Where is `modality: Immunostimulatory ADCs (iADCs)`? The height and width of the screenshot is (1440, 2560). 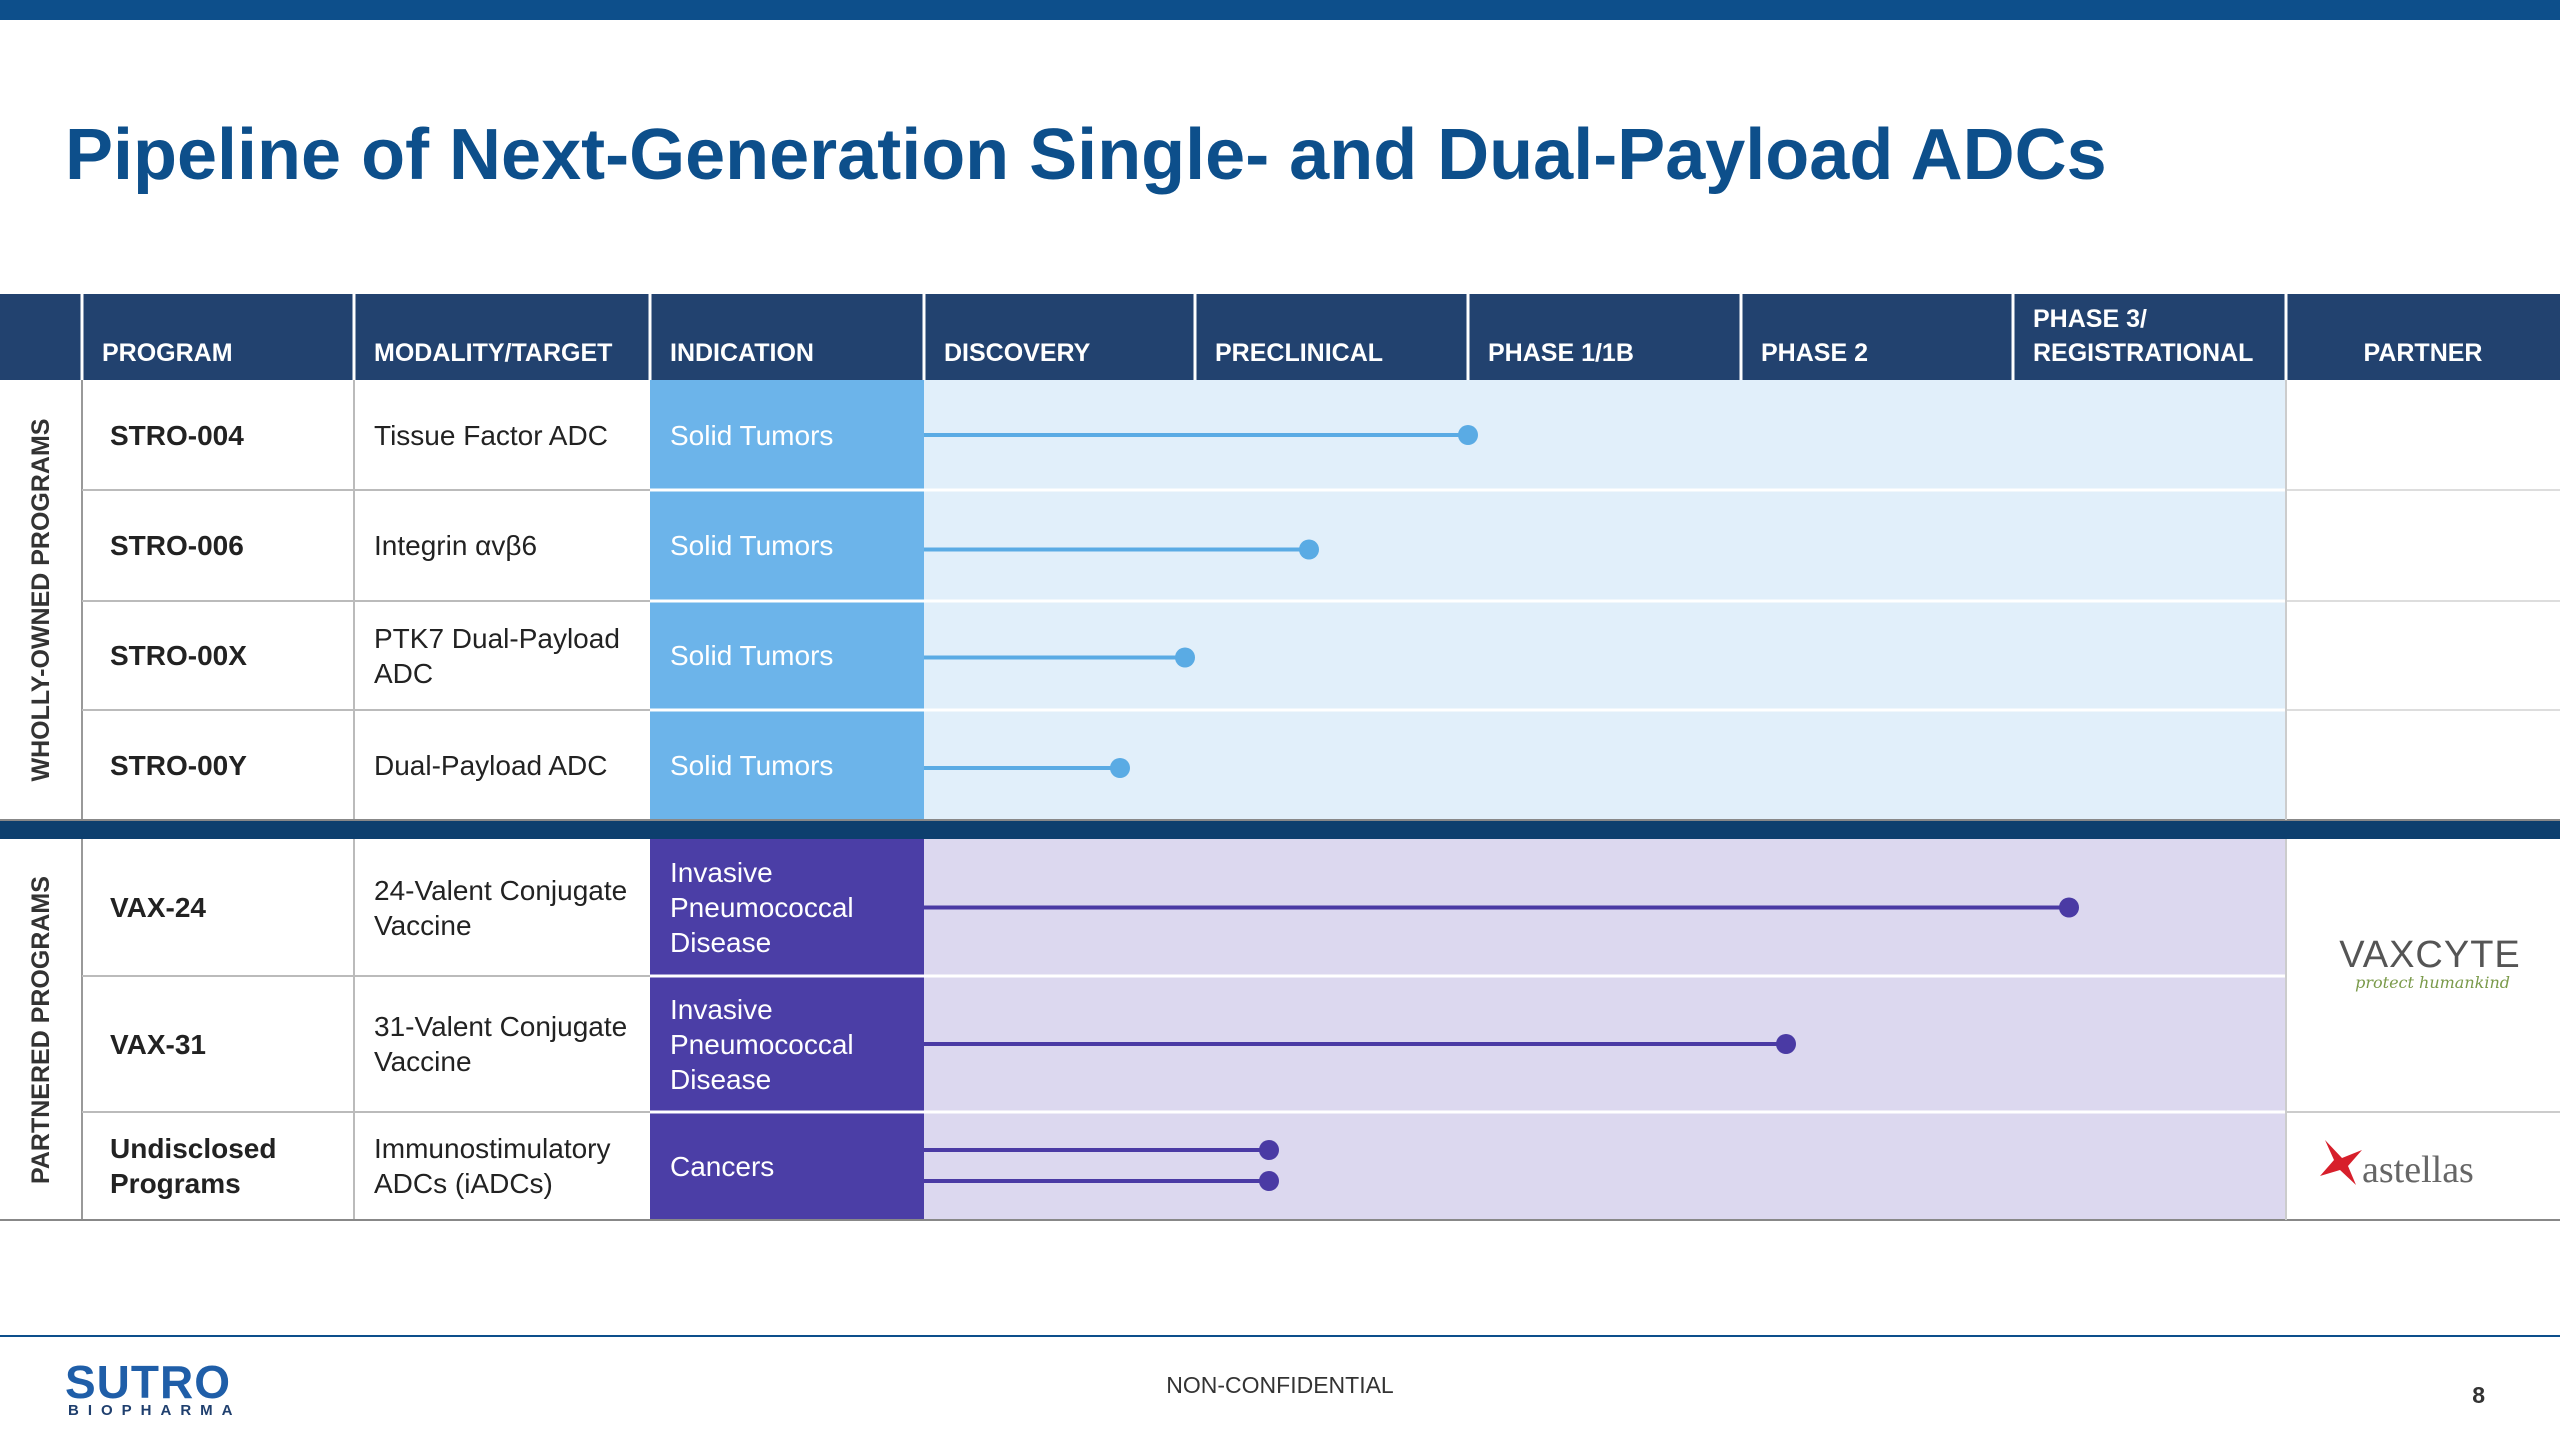
modality: Immunostimulatory ADCs (iADCs) is located at coordinates (492, 1166).